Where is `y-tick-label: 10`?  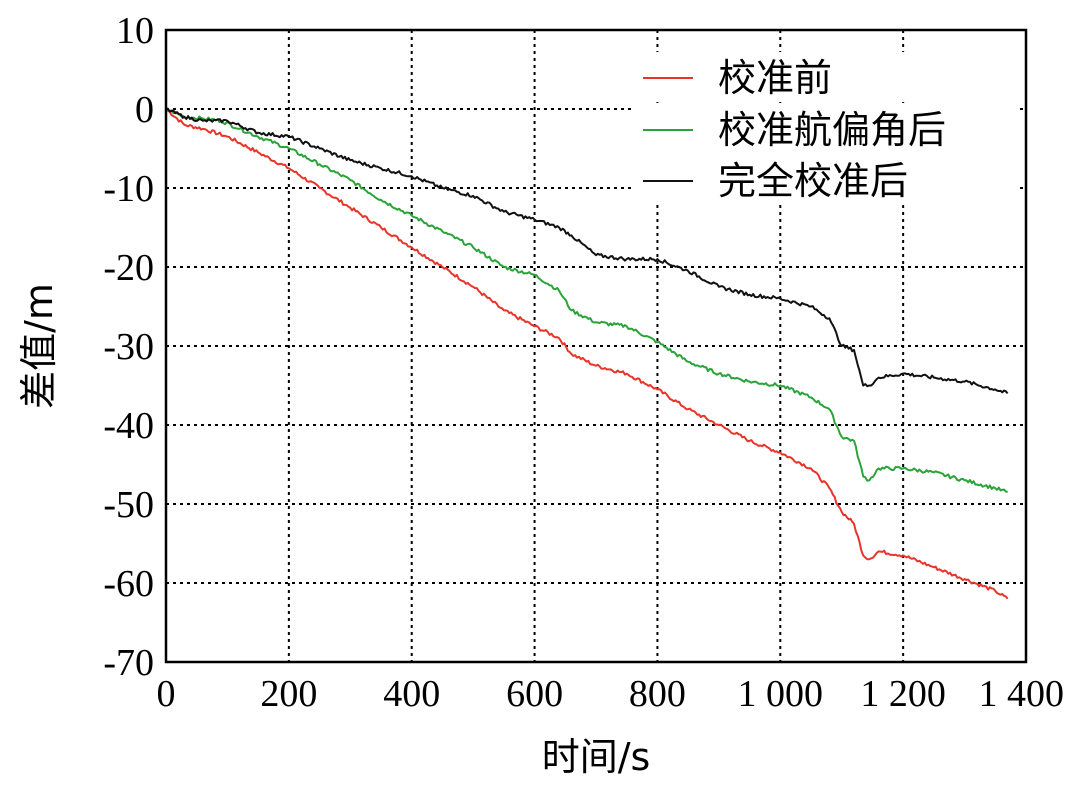
y-tick-label: 10 is located at coordinates (135, 31).